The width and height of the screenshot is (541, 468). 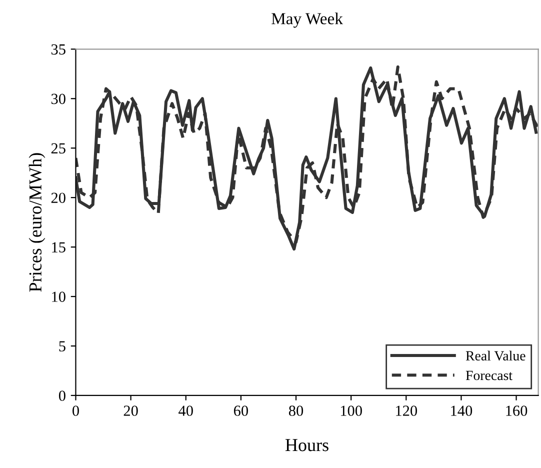 What do you see at coordinates (461, 411) in the screenshot?
I see `x-tick-label: 140` at bounding box center [461, 411].